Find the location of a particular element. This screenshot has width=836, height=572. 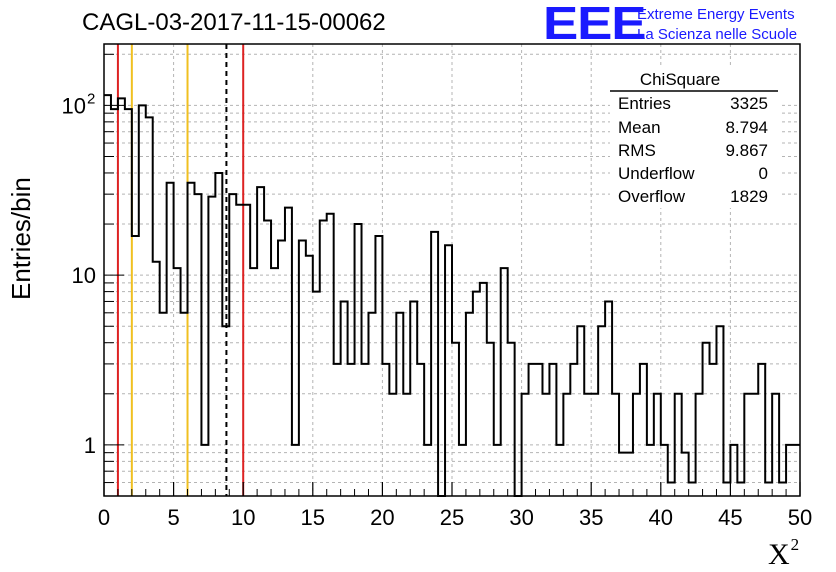

x-tick-label: 25 is located at coordinates (452, 517).